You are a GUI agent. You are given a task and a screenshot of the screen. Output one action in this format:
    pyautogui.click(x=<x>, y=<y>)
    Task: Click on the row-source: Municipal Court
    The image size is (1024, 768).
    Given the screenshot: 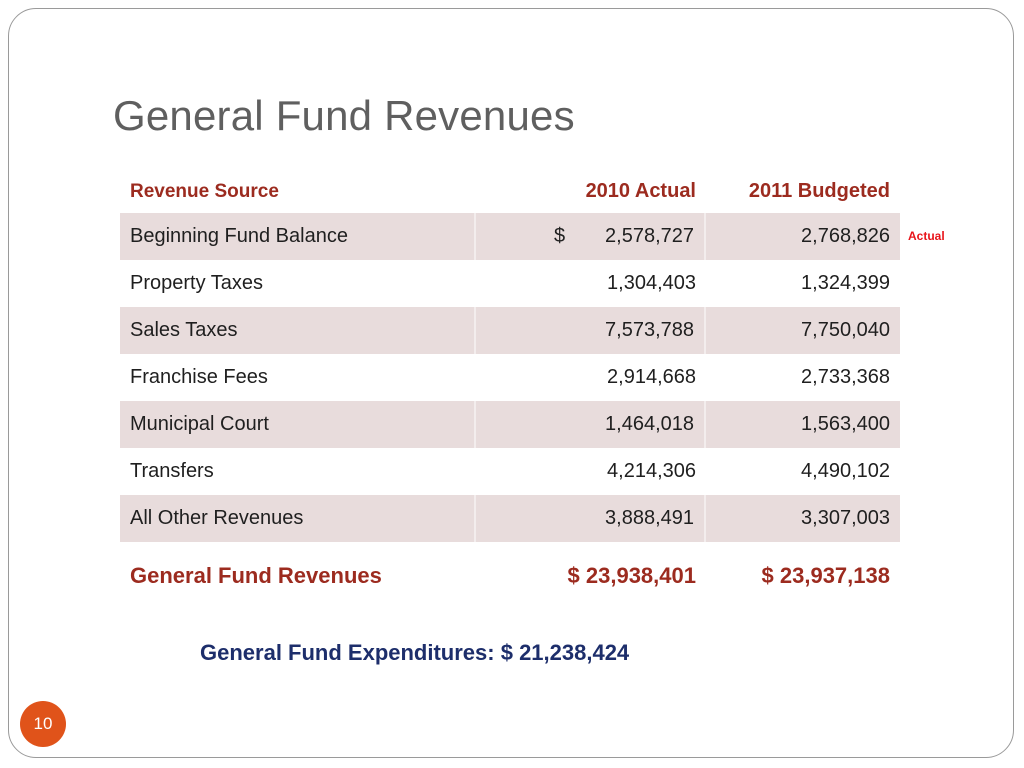 What is the action you would take?
    pyautogui.click(x=199, y=424)
    